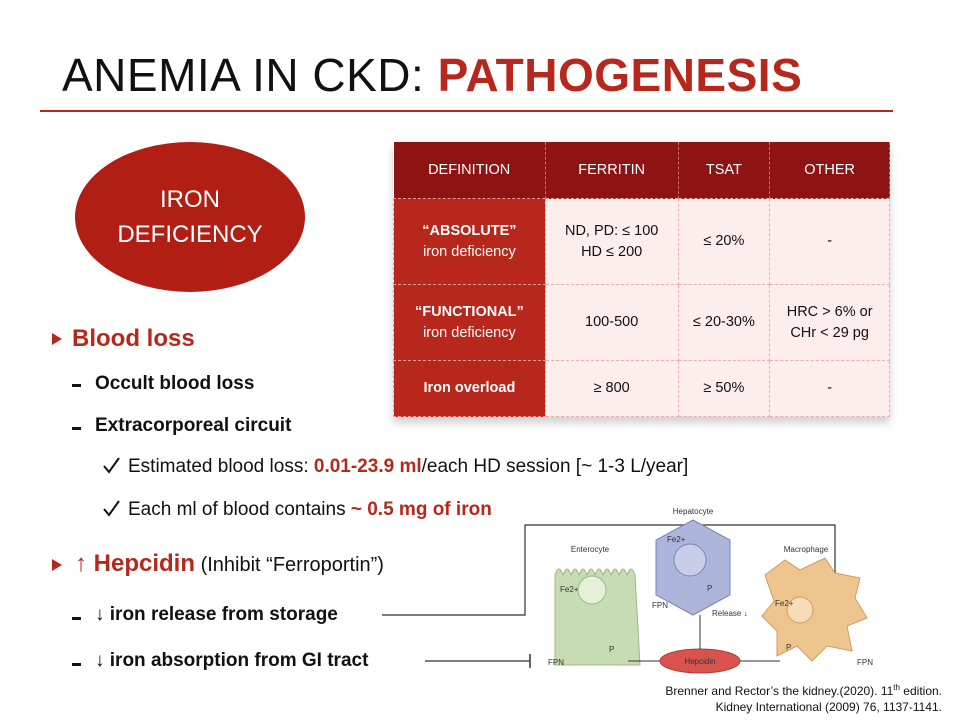 The height and width of the screenshot is (720, 960). Describe the element at coordinates (724, 170) in the screenshot. I see `header-cell: TSAT` at that location.